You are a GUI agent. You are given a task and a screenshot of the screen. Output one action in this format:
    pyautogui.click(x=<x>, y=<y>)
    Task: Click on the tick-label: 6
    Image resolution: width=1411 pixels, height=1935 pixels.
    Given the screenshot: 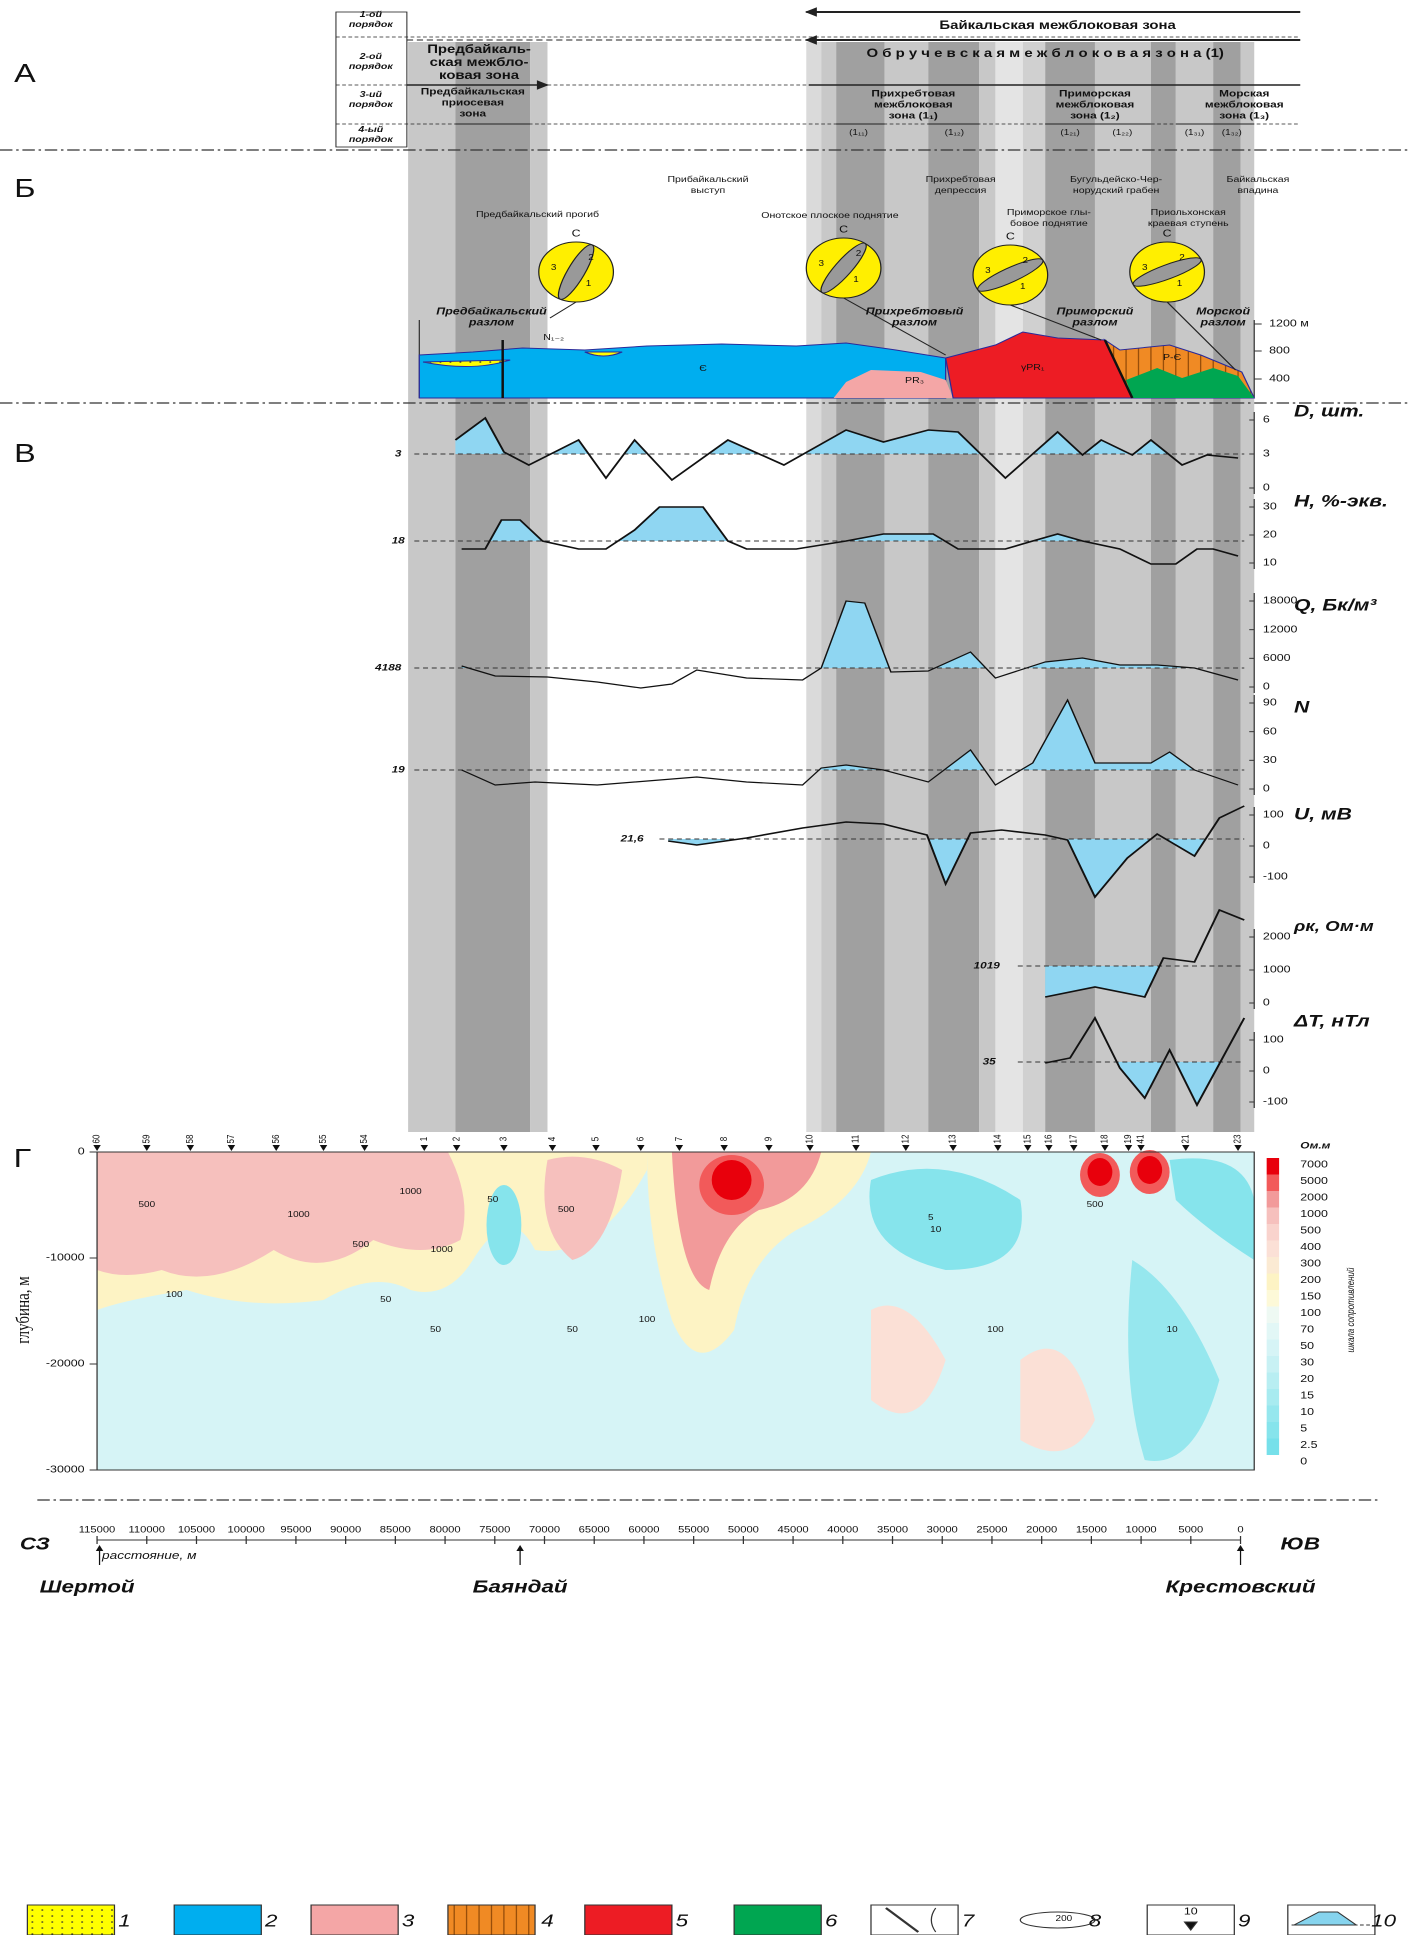 What is the action you would take?
    pyautogui.click(x=1266, y=420)
    